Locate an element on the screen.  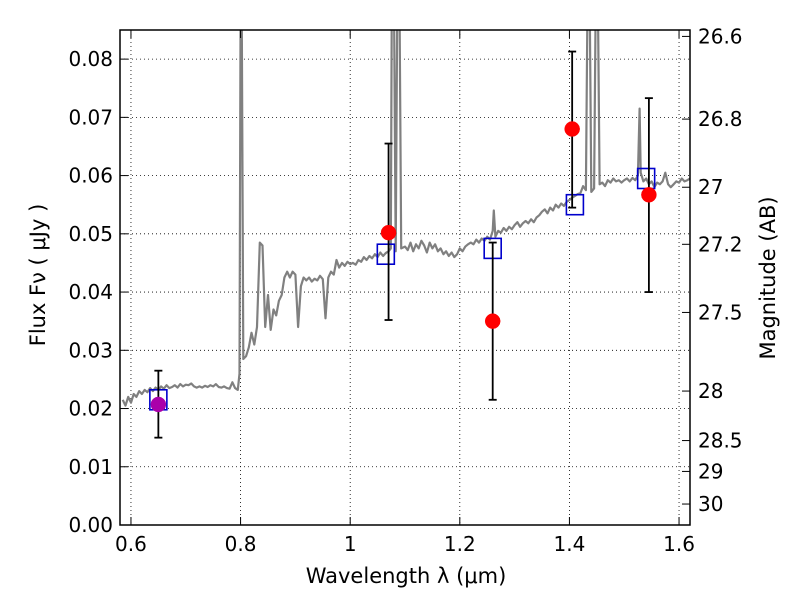
x-axis-label: Wavelength λ (μm) is located at coordinates (406, 576).